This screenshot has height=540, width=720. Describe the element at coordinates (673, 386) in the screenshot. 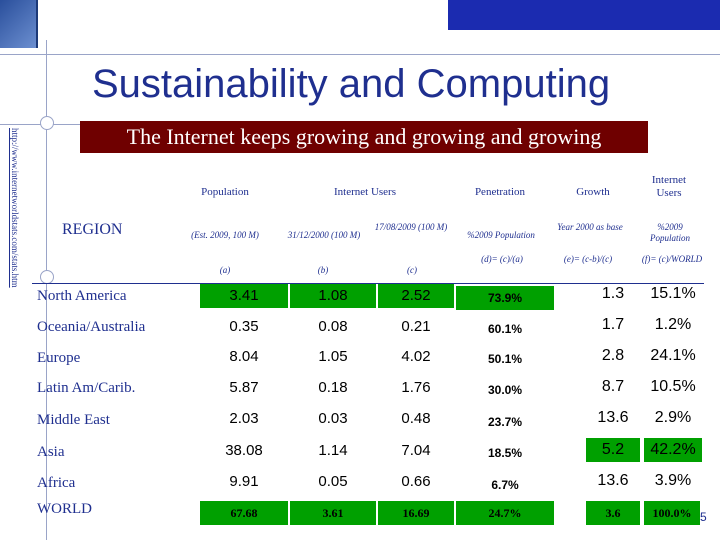

I see `cell-share: 10.5%` at that location.